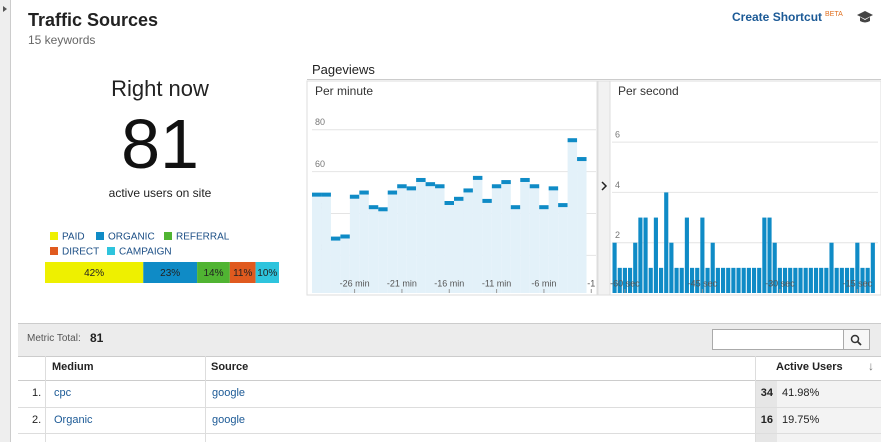 This screenshot has height=442, width=881. I want to click on col-header: Medium, so click(73, 367).